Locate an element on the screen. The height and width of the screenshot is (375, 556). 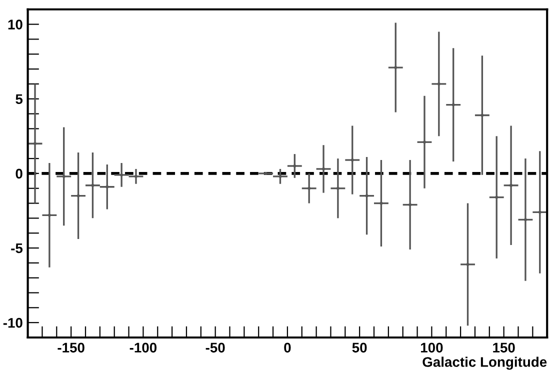
x-tick-label: -100 is located at coordinates (143, 347).